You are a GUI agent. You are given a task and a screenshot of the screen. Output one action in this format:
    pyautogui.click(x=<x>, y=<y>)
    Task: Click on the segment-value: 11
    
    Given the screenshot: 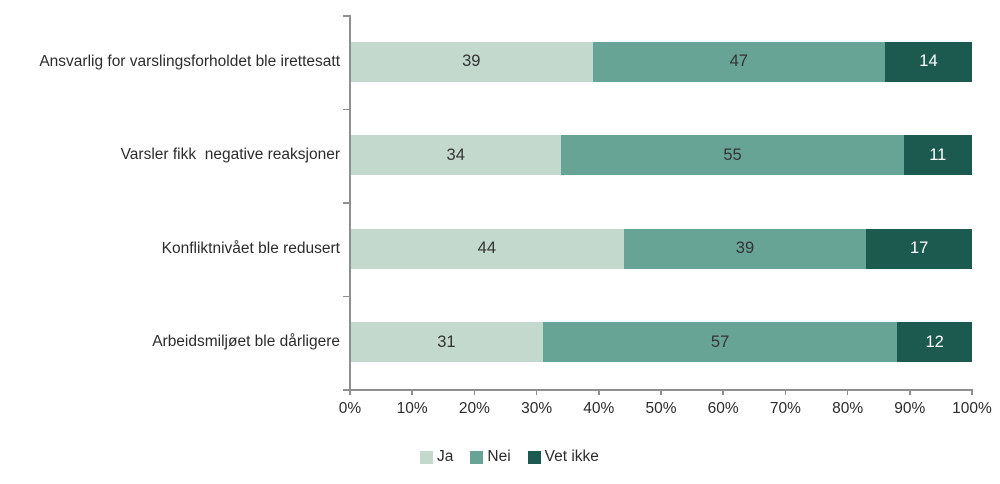 What is the action you would take?
    pyautogui.click(x=938, y=154)
    